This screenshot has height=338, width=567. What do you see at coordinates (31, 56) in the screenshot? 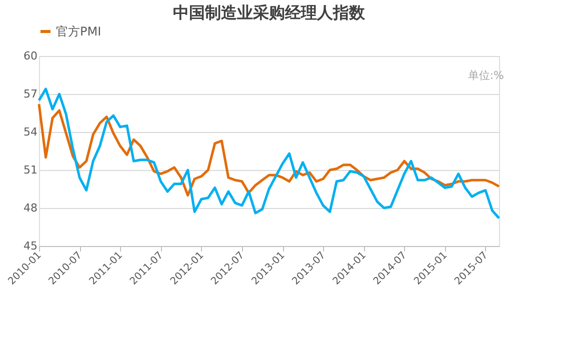
I see `y-tick-label: 60` at bounding box center [31, 56].